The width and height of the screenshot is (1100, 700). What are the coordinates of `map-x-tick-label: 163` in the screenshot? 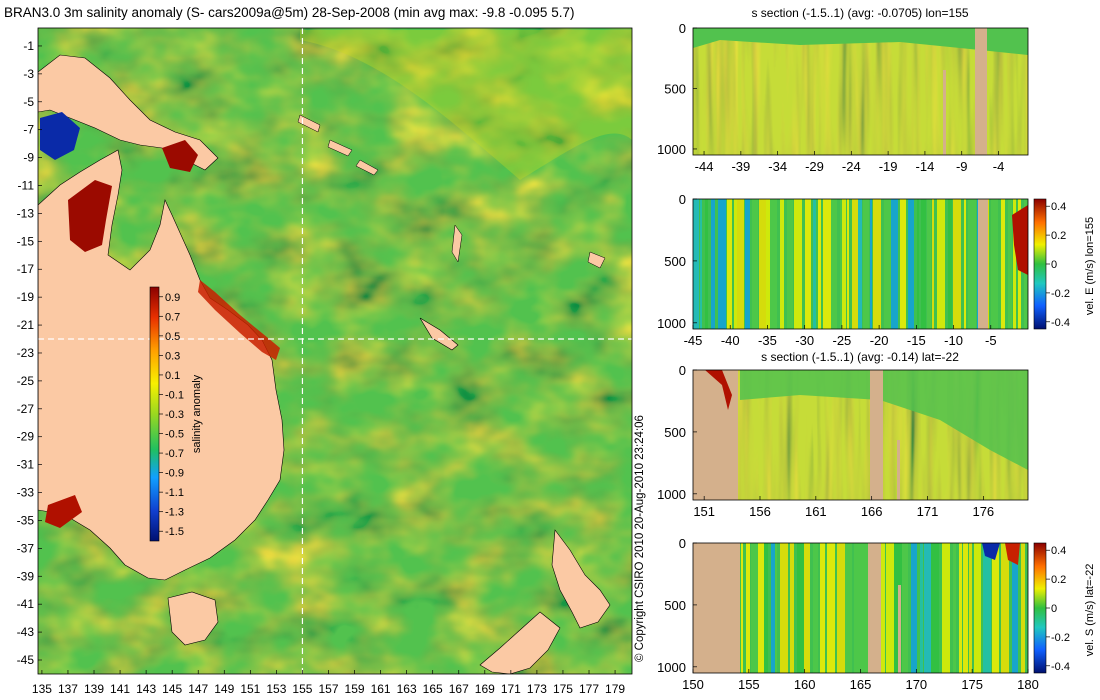 It's located at (407, 689).